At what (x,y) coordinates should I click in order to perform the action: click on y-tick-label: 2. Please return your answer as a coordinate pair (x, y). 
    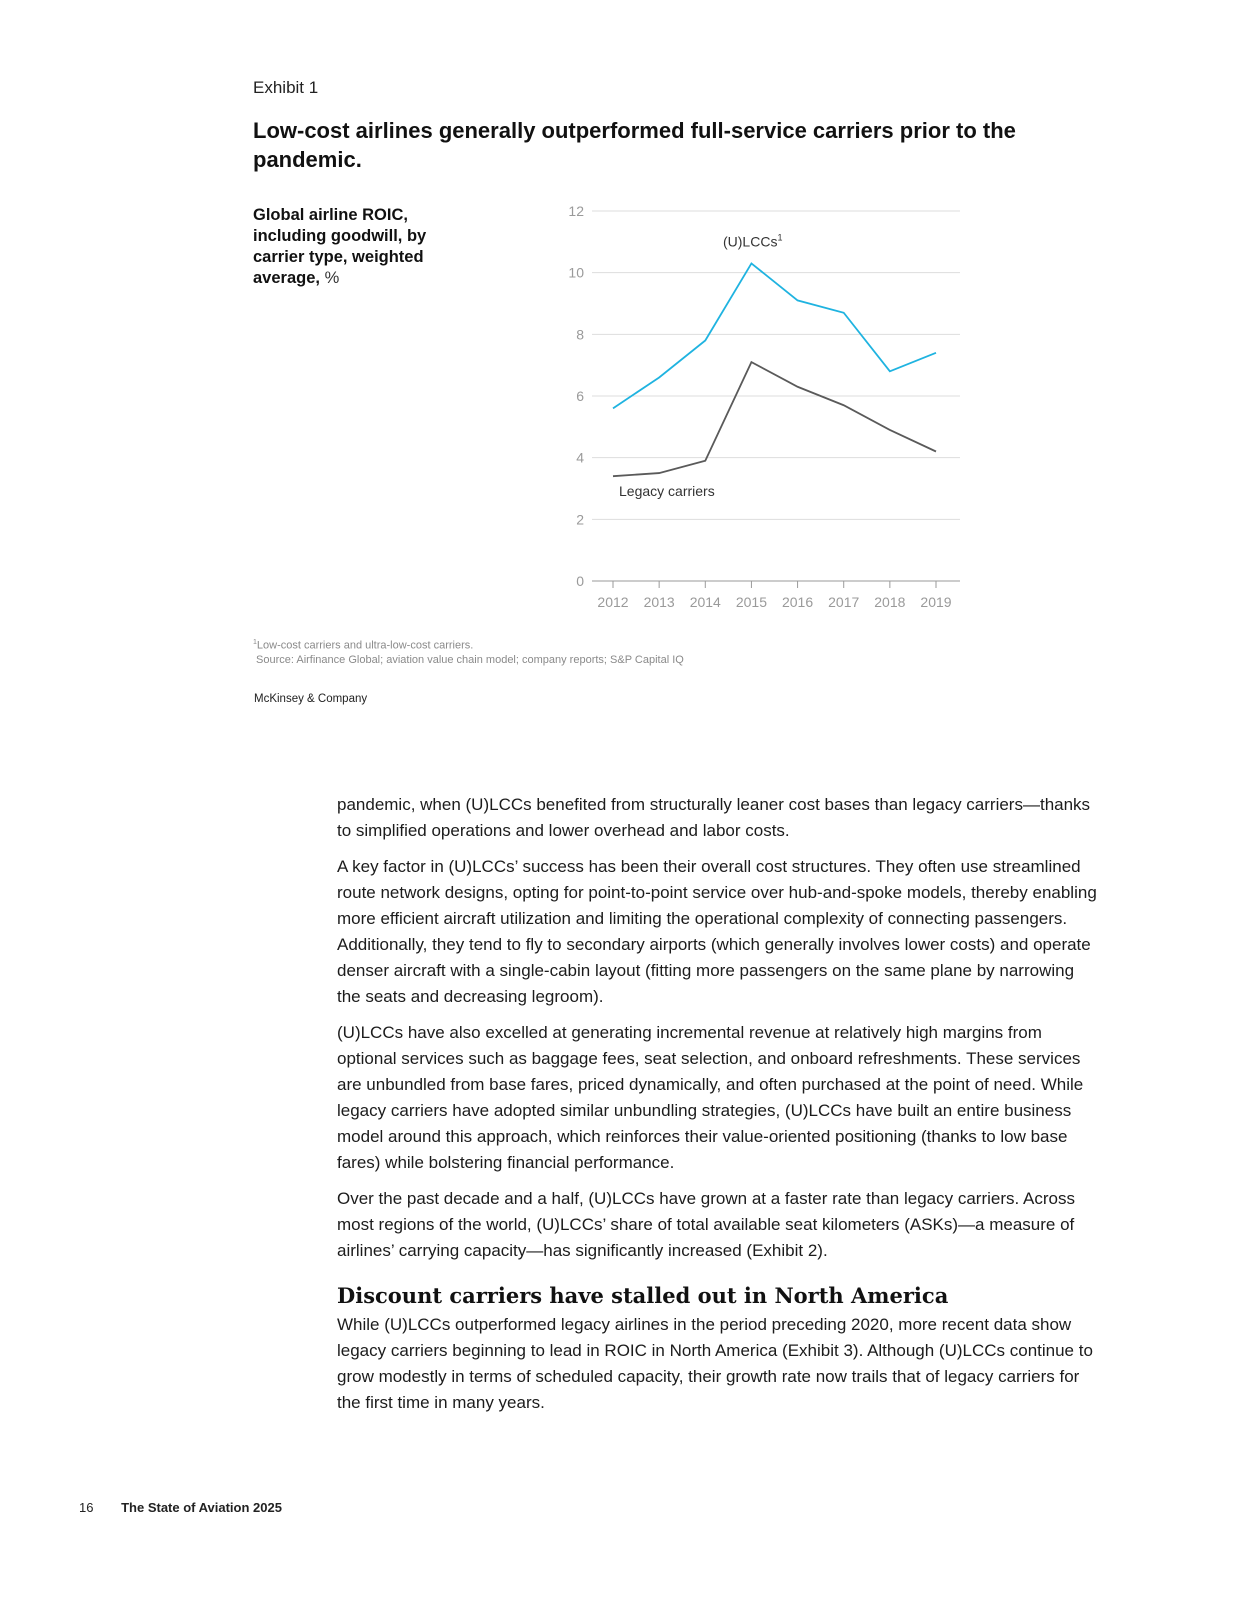
    Looking at the image, I should click on (580, 519).